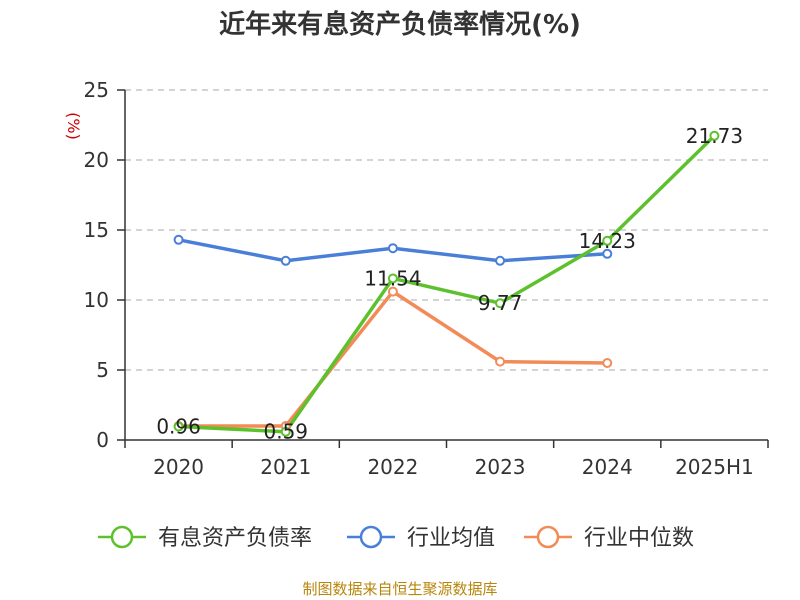  Describe the element at coordinates (714, 467) in the screenshot. I see `x-tick-label: 2025H1` at that location.